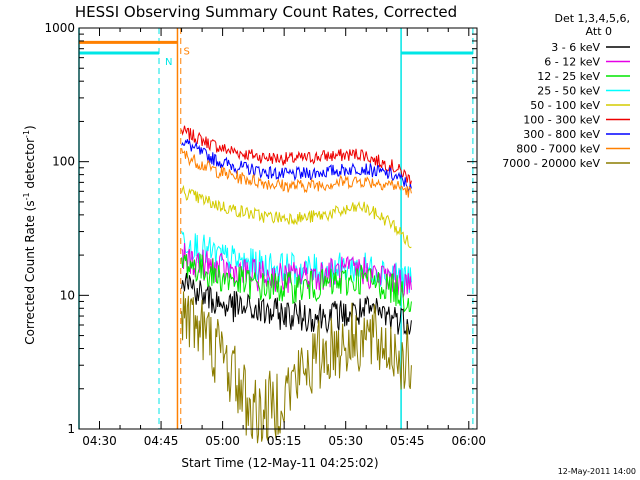  Describe the element at coordinates (568, 76) in the screenshot. I see `legend-label-2: 12 - 25 keV` at that location.